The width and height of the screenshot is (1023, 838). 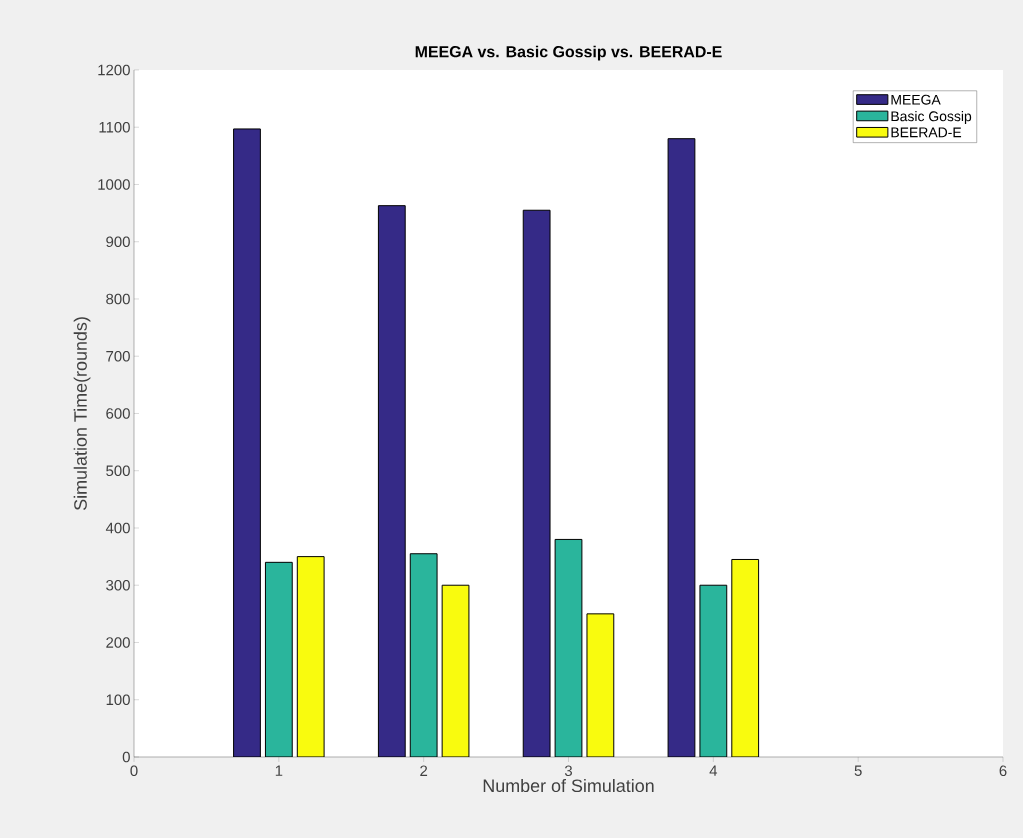 What do you see at coordinates (568, 53) in the screenshot?
I see `chart-title: MEEGA vs. Basic Gossip vs. BEERAD-E` at bounding box center [568, 53].